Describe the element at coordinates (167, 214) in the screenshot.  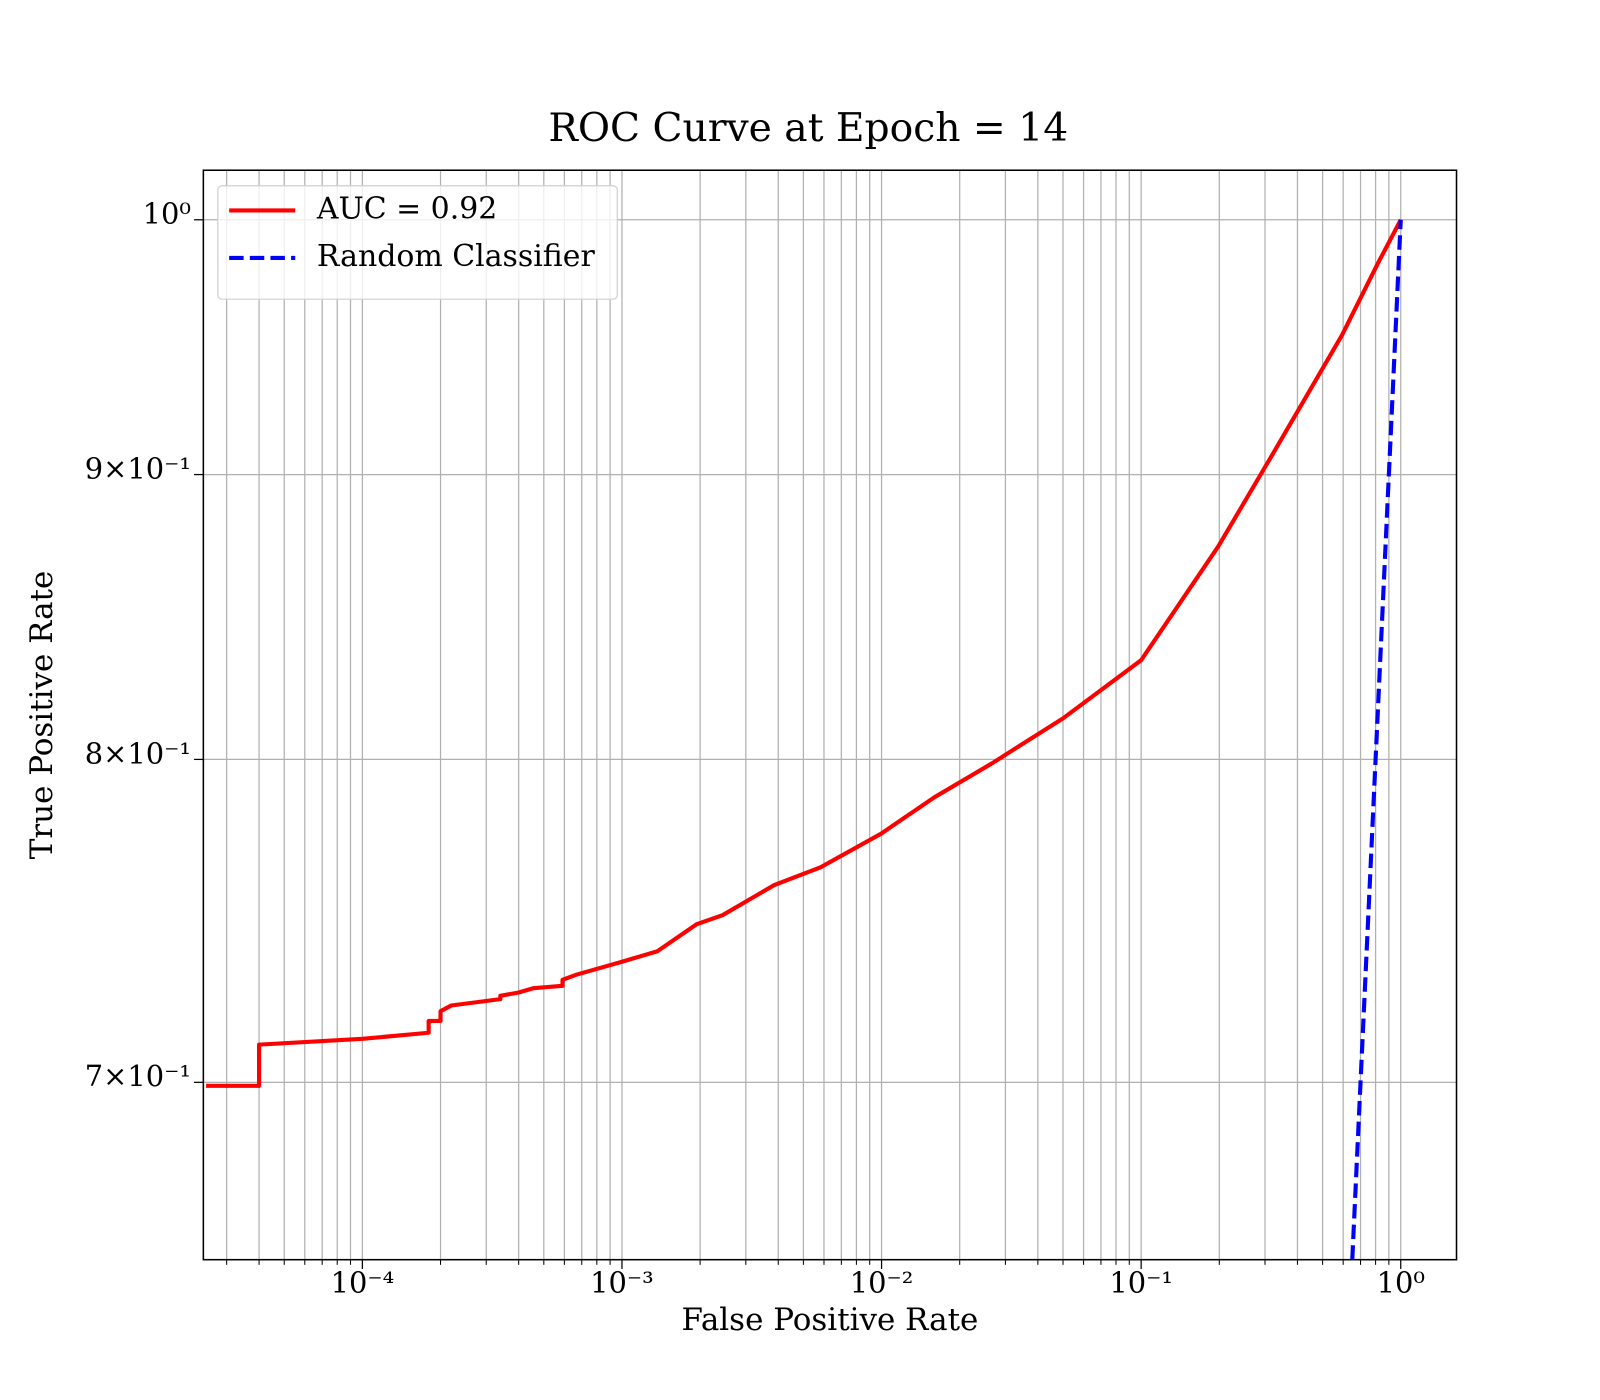
I see `y-tick-label: 10⁰` at that location.